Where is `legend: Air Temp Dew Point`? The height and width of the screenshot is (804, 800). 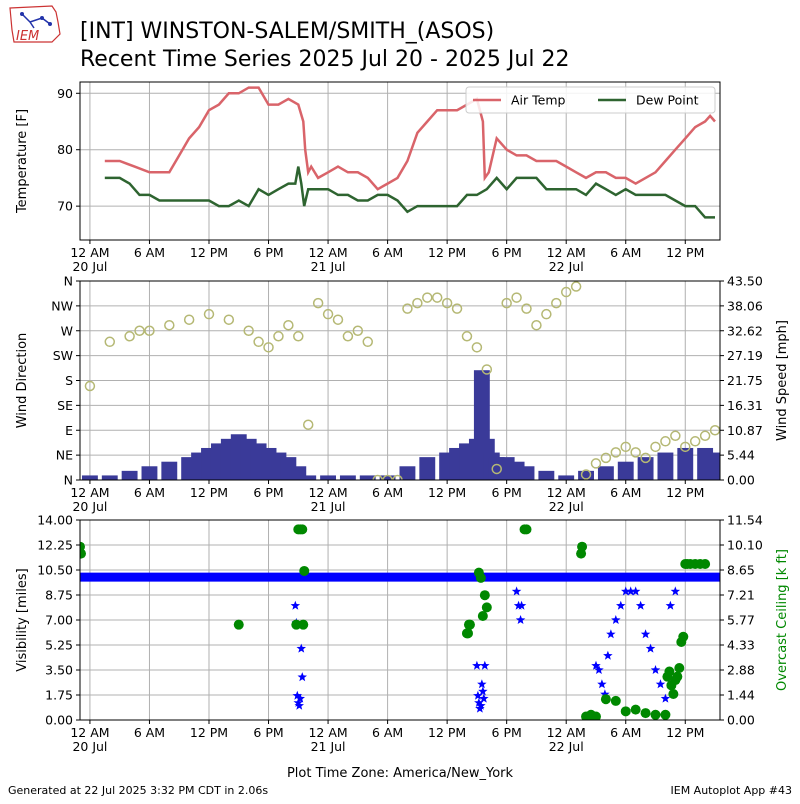 legend: Air Temp Dew Point is located at coordinates (590, 100).